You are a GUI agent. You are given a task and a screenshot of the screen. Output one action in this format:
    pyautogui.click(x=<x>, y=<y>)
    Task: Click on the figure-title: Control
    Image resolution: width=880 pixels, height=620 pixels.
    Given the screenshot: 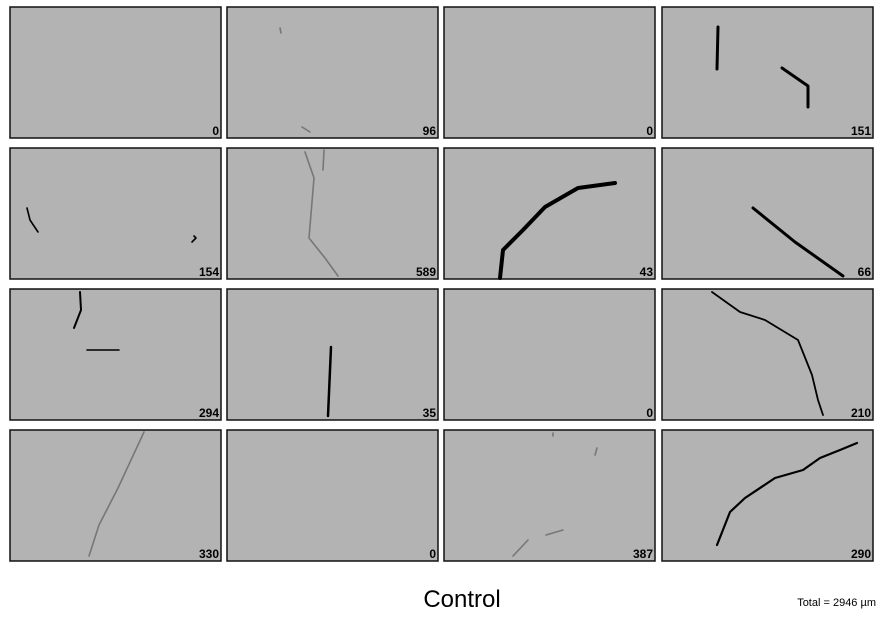 What is the action you would take?
    pyautogui.click(x=461, y=599)
    